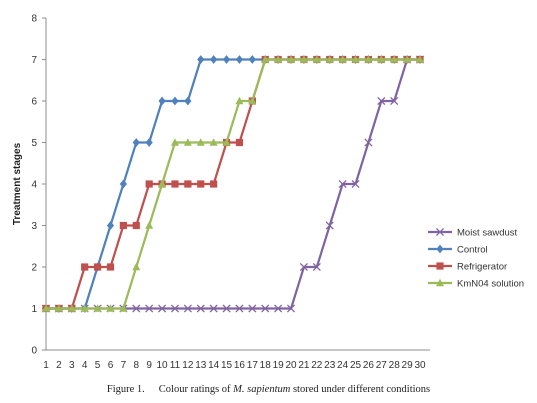 This screenshot has width=537, height=403. What do you see at coordinates (175, 365) in the screenshot?
I see `x-tick-label: 11` at bounding box center [175, 365].